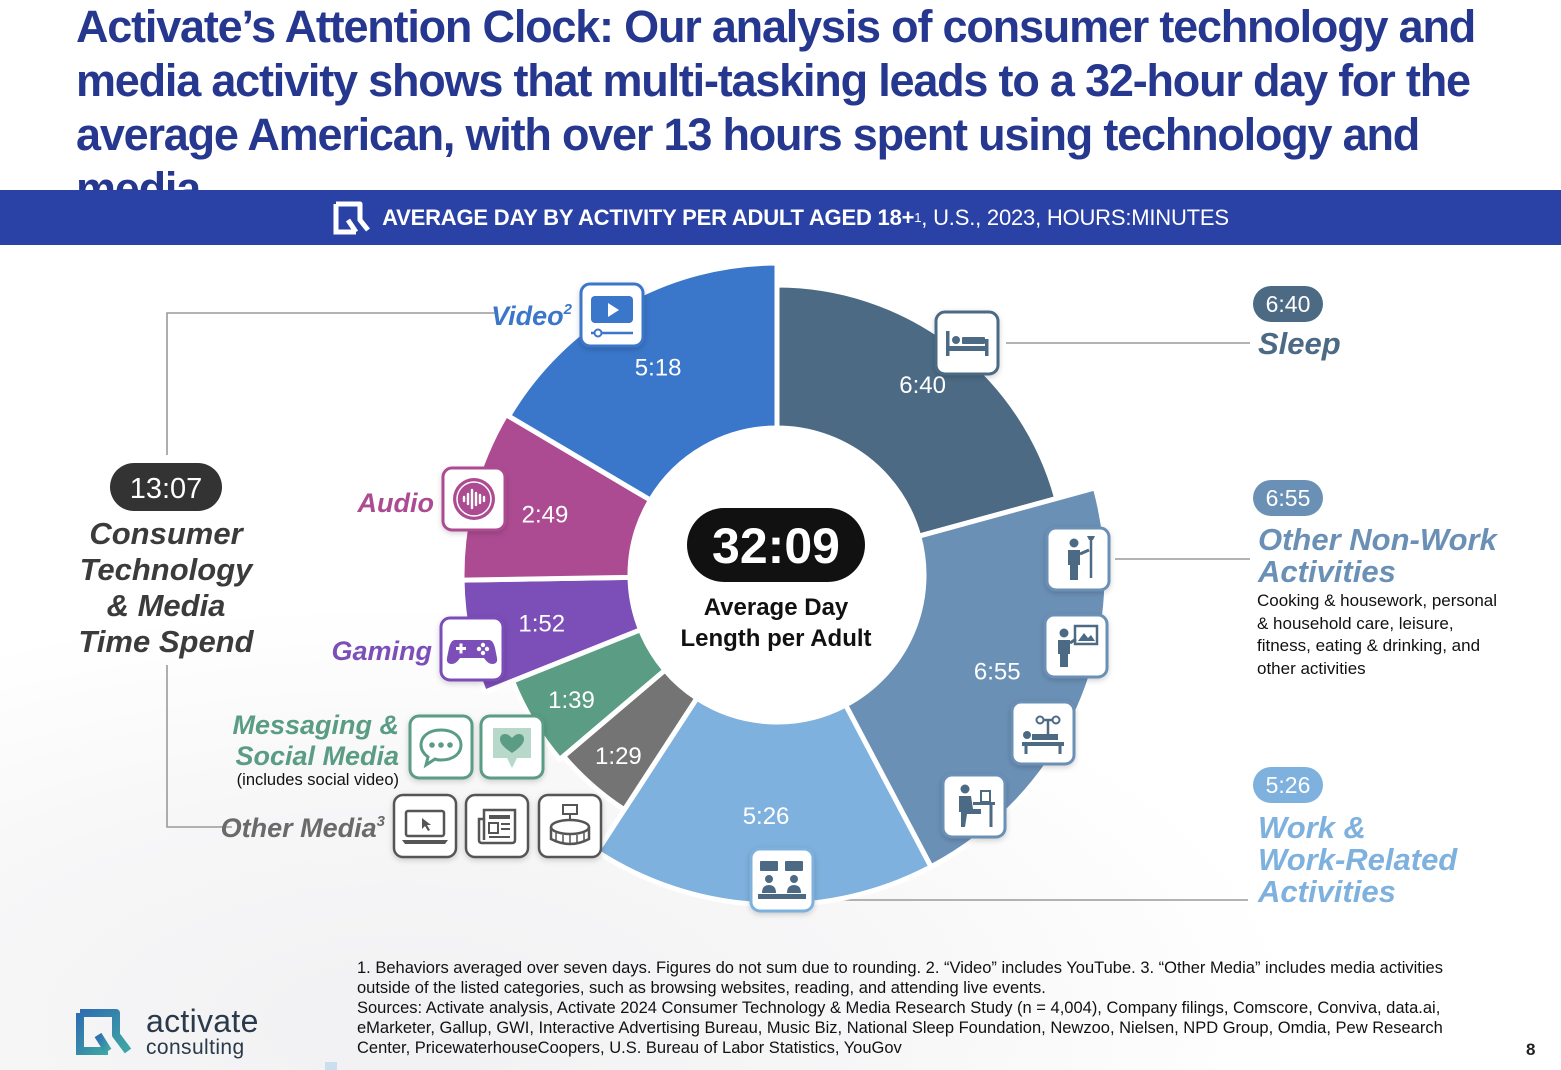  I want to click on media-total-label: Consumer Technology & Media Time Spend, so click(166, 587).